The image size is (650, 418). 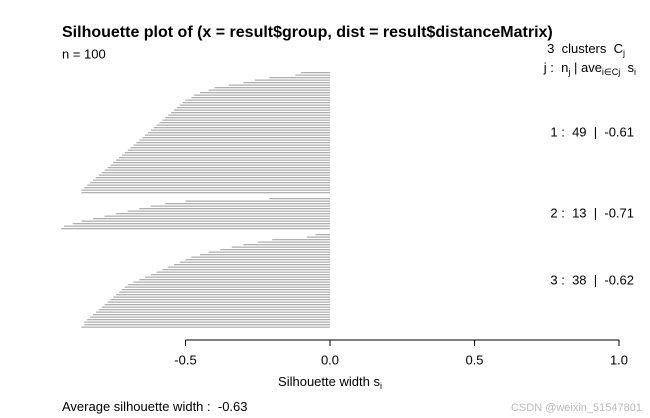 What do you see at coordinates (611, 72) in the screenshot?
I see `legend-col: i∈Cj` at bounding box center [611, 72].